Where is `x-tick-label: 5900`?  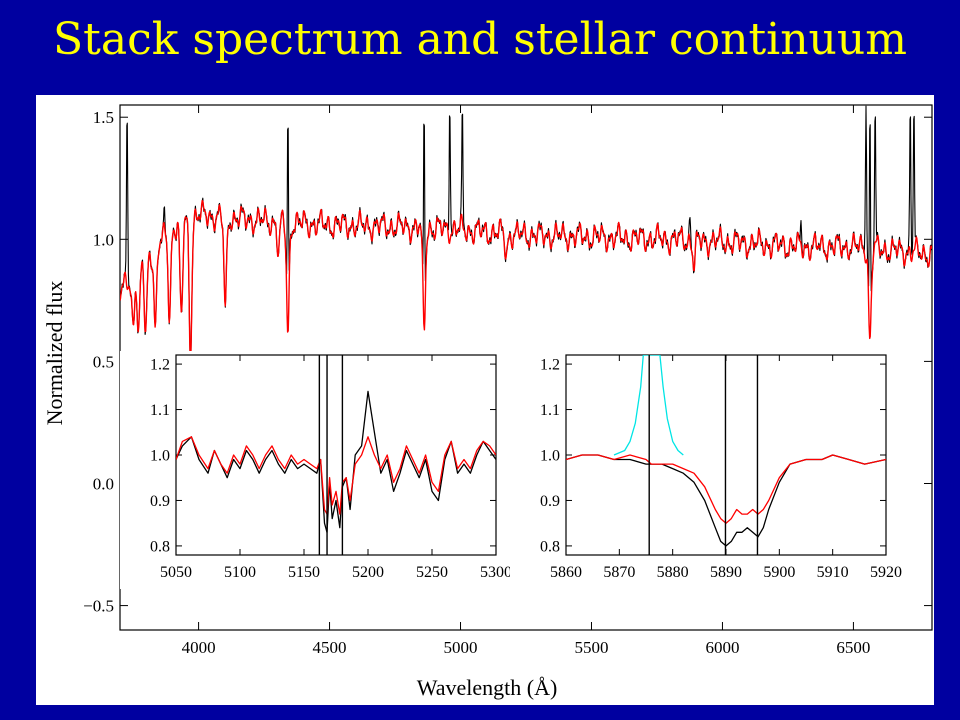
x-tick-label: 5900 is located at coordinates (779, 572).